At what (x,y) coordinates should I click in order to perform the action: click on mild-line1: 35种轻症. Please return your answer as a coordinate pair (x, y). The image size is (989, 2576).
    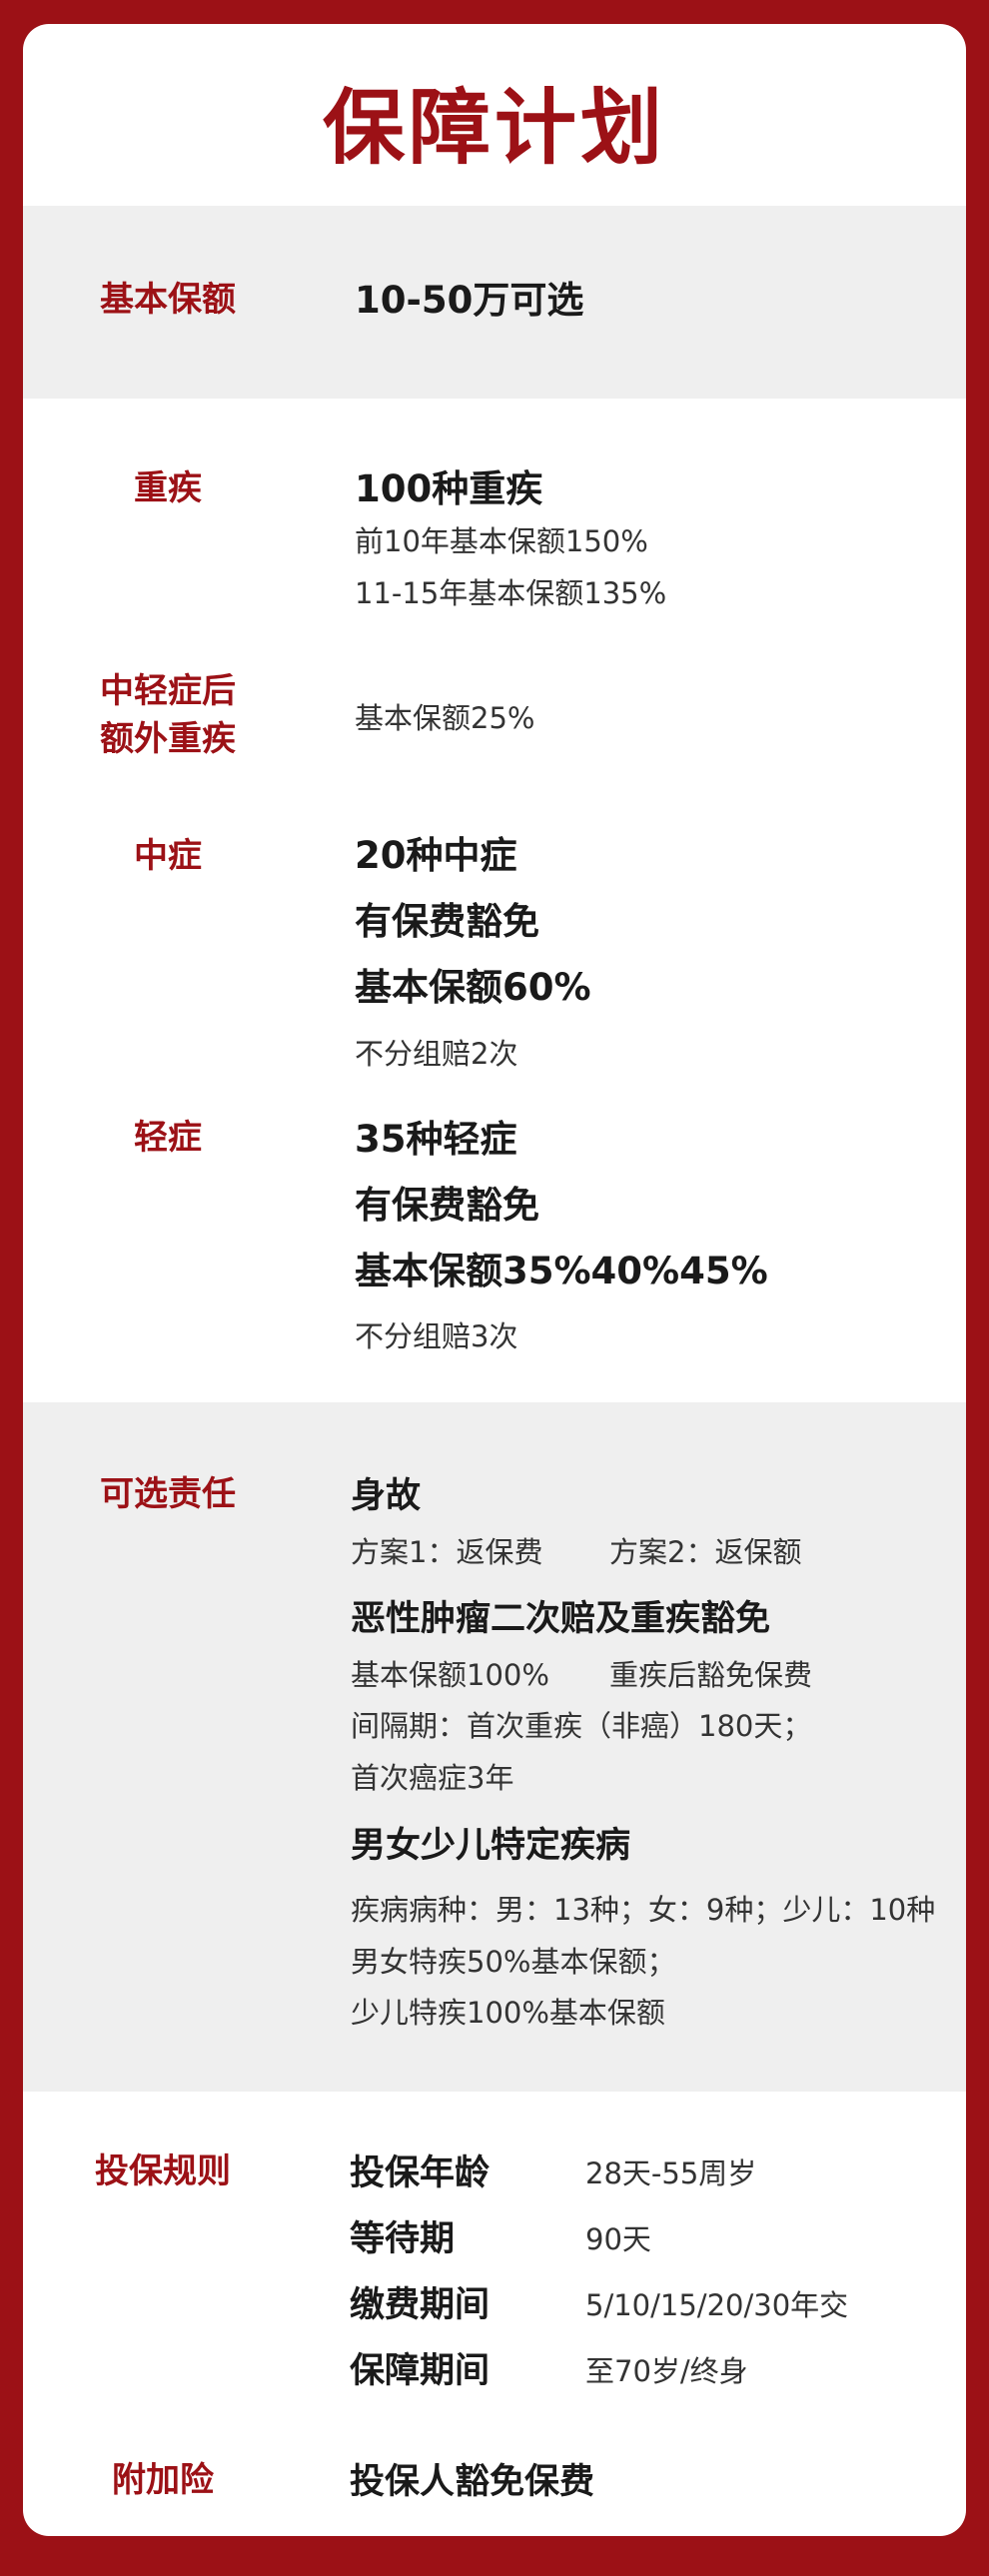
    Looking at the image, I should click on (436, 1140).